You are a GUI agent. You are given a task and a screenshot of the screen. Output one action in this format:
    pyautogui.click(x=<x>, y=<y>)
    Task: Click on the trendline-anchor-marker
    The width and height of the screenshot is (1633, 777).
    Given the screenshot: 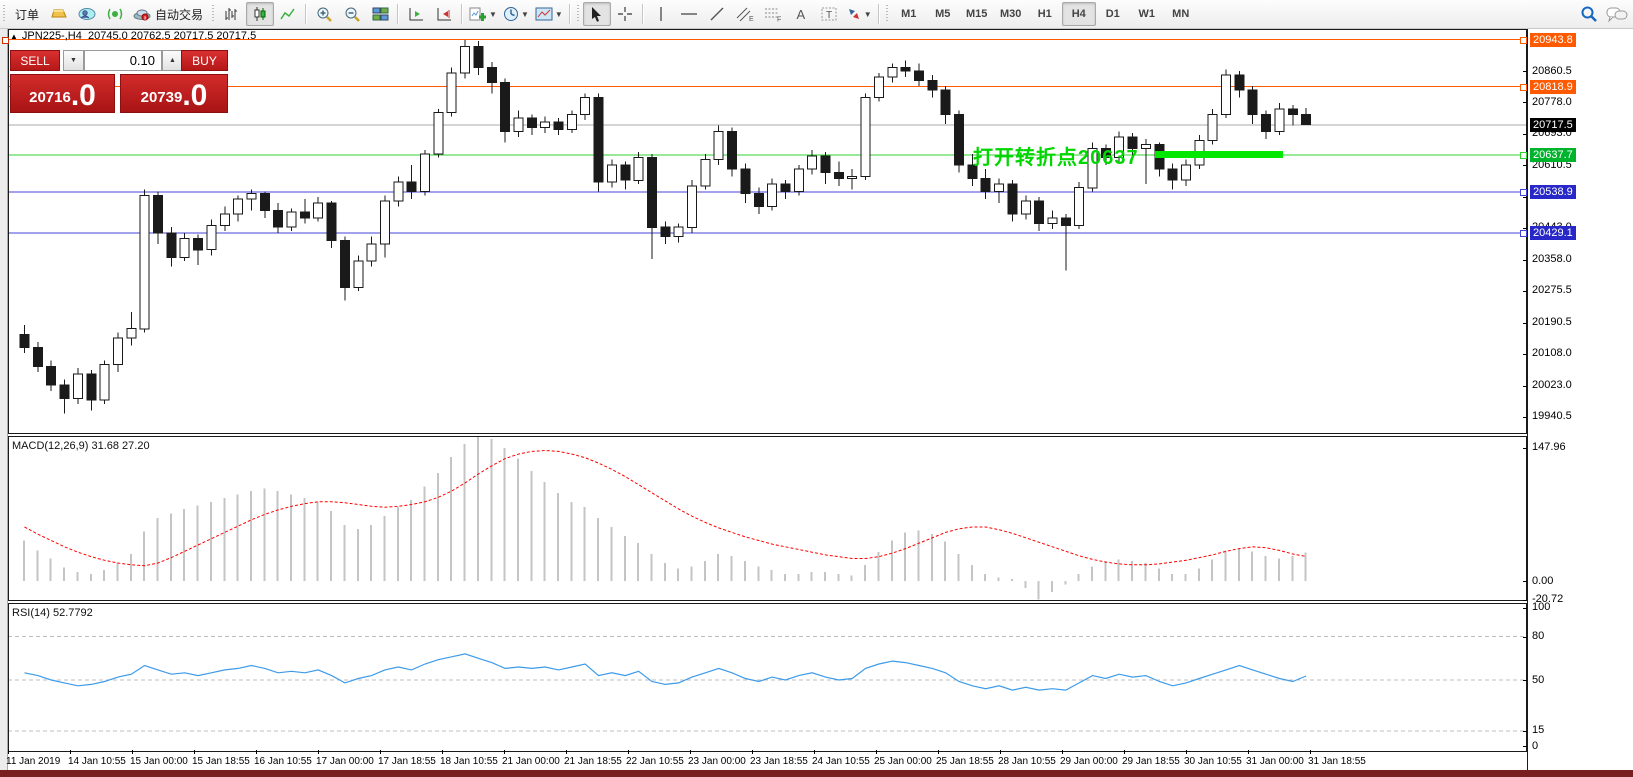 What is the action you would take?
    pyautogui.click(x=5, y=40)
    